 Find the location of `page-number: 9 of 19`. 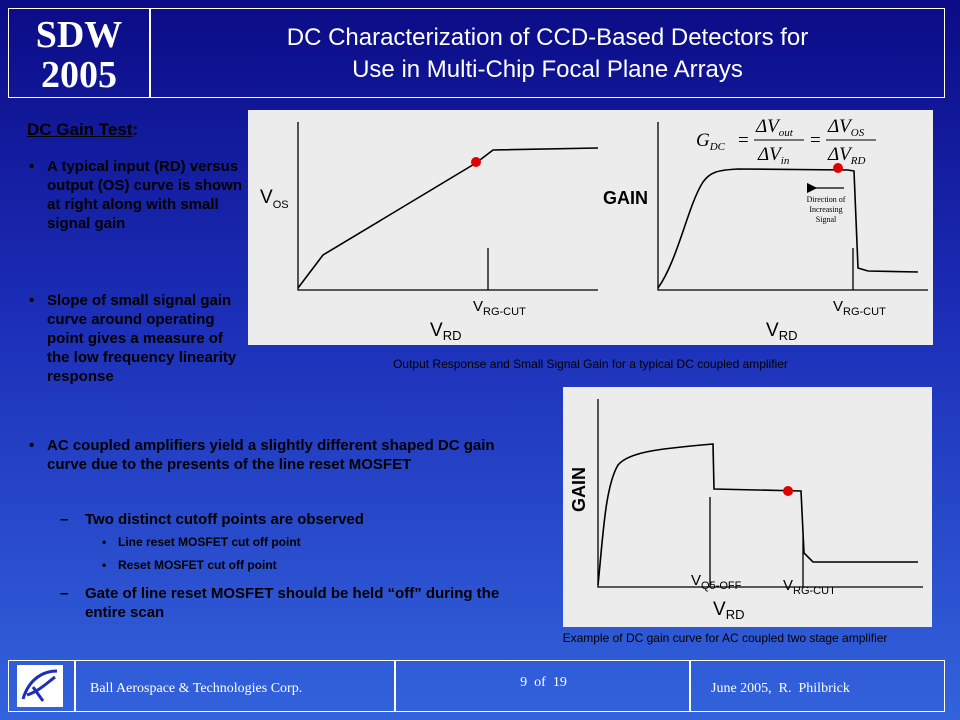

page-number: 9 of 19 is located at coordinates (543, 682).